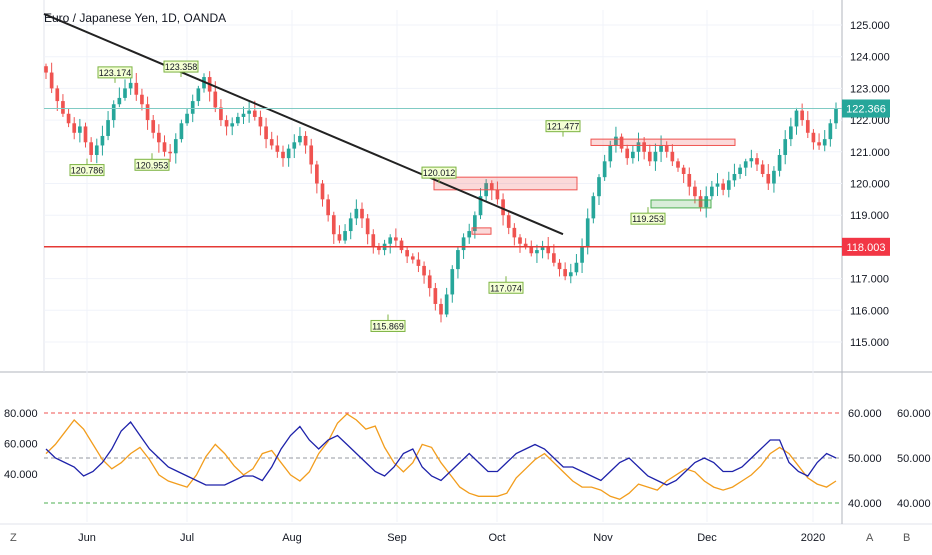 This screenshot has width=932, height=555. Describe the element at coordinates (870, 185) in the screenshot. I see `price-tick-label: 120.000` at that location.